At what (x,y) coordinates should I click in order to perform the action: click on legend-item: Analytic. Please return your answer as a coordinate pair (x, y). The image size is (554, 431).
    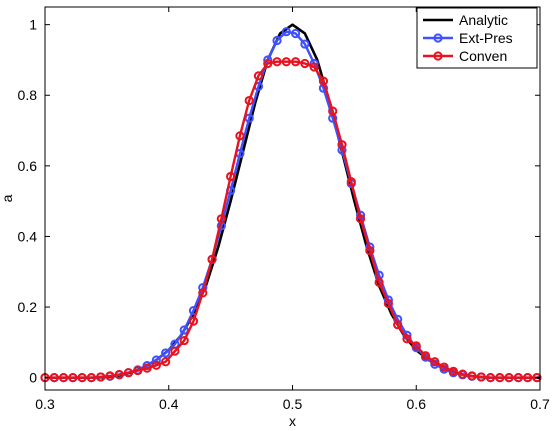
    Looking at the image, I should click on (465, 20).